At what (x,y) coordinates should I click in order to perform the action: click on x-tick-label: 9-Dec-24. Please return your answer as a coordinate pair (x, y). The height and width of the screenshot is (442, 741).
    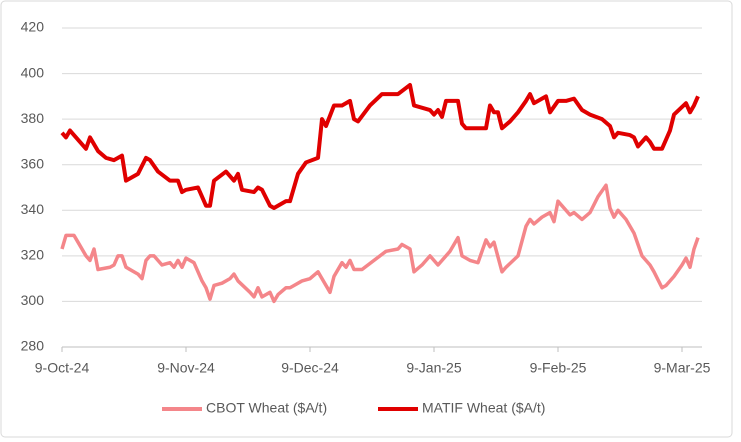
    Looking at the image, I should click on (310, 368).